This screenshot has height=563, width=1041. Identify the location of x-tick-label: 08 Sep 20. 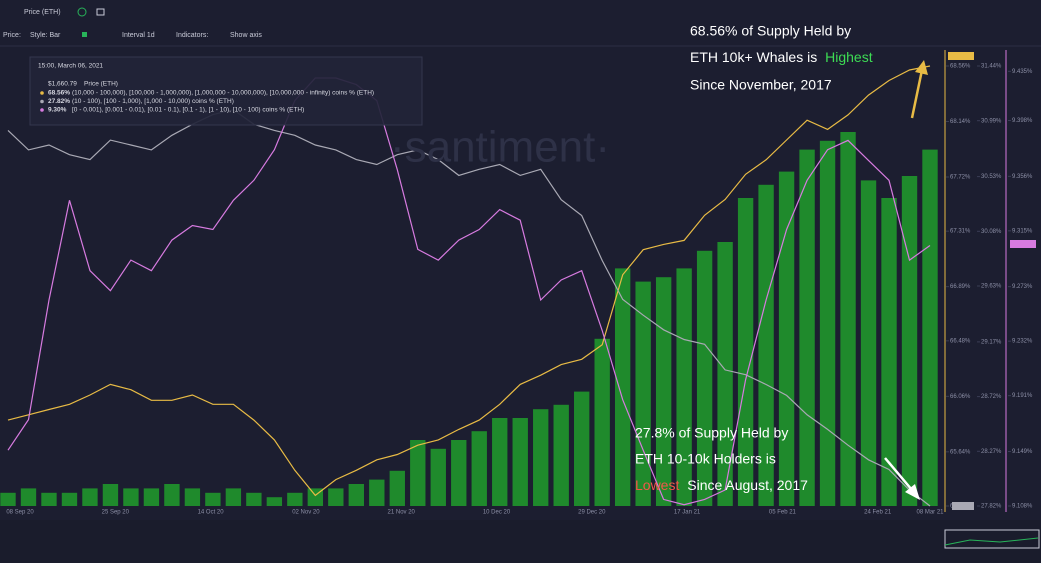
(20, 513).